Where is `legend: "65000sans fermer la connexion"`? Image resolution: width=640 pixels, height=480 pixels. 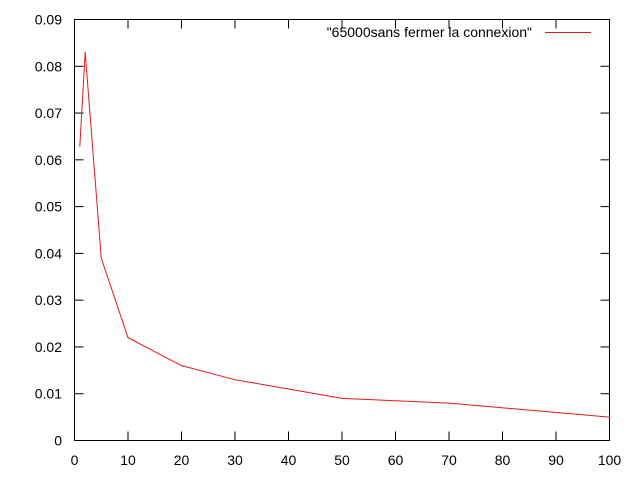 legend: "65000sans fermer la connexion" is located at coordinates (459, 32).